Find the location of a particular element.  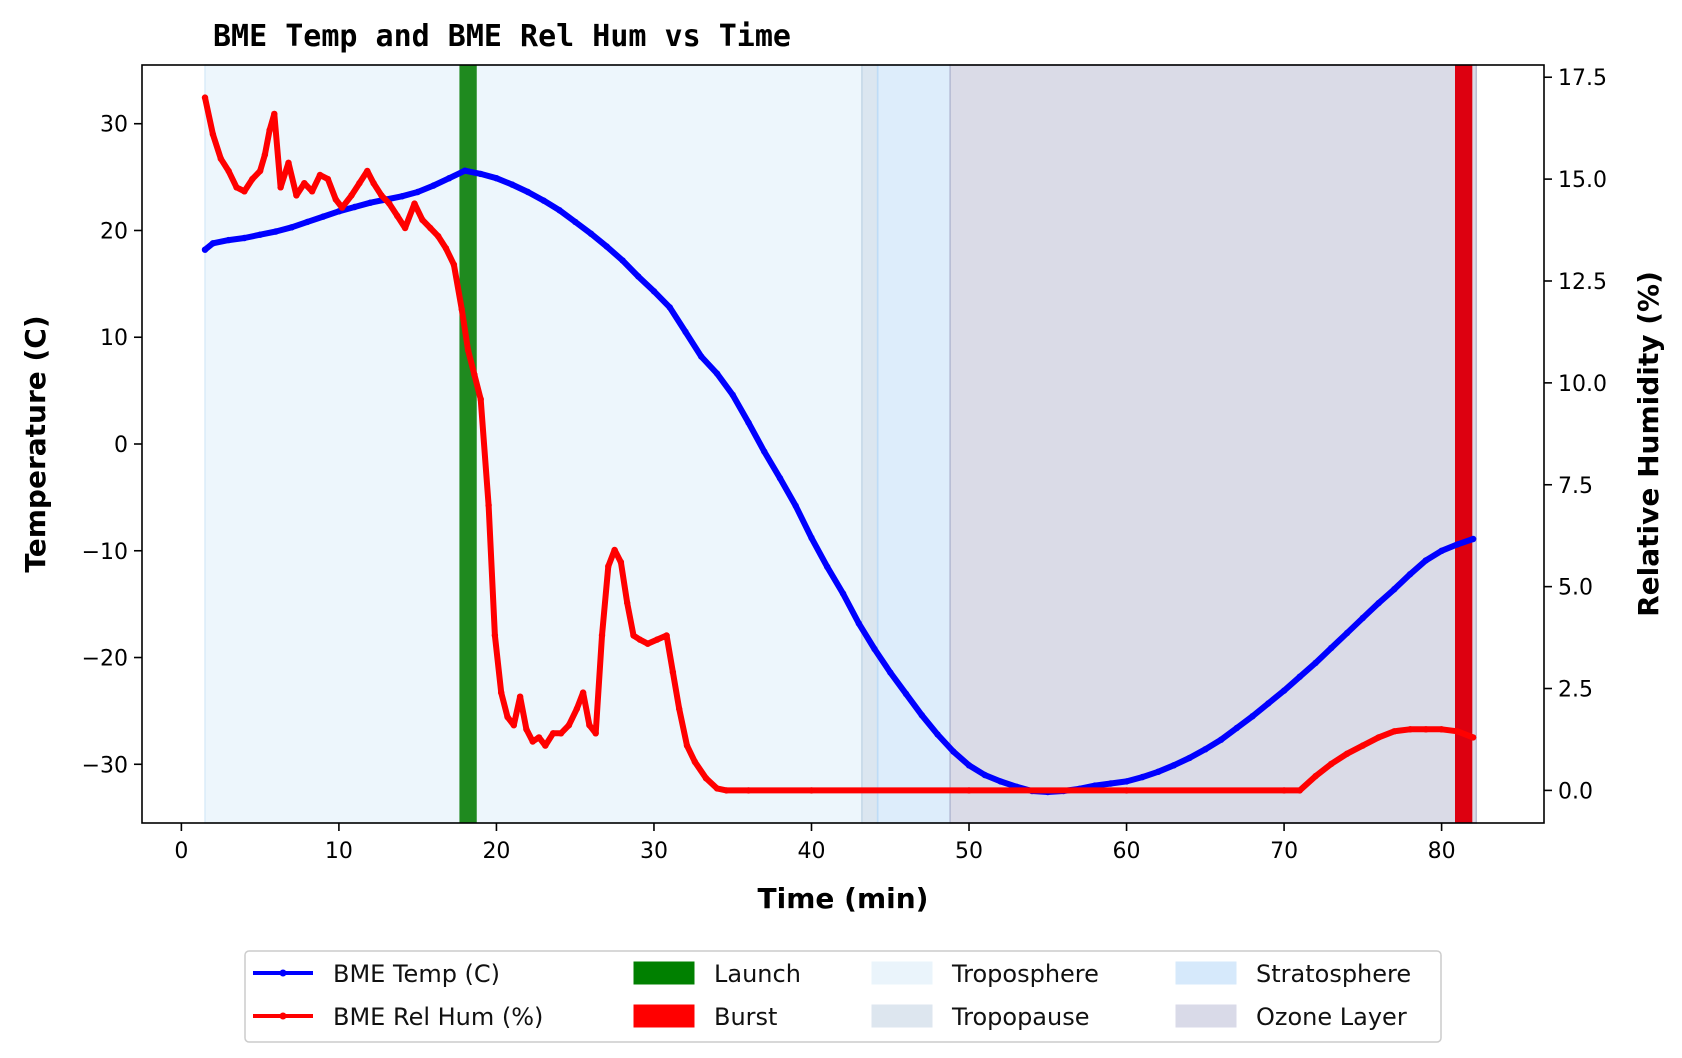

y-right-tick-label: 17.5 is located at coordinates (1582, 78).